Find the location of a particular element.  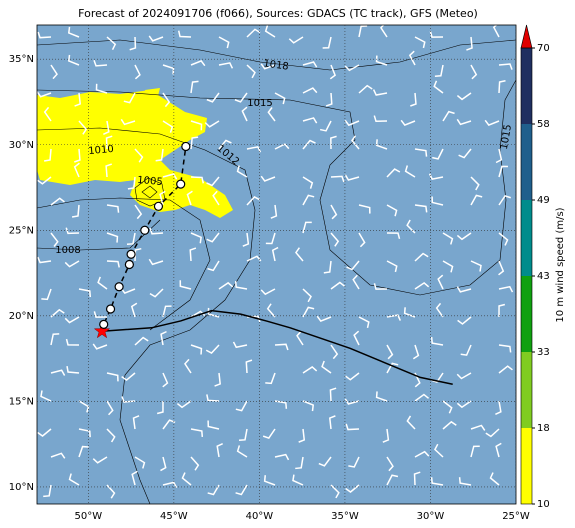

y-tick-label: 25°N is located at coordinates (21, 230).